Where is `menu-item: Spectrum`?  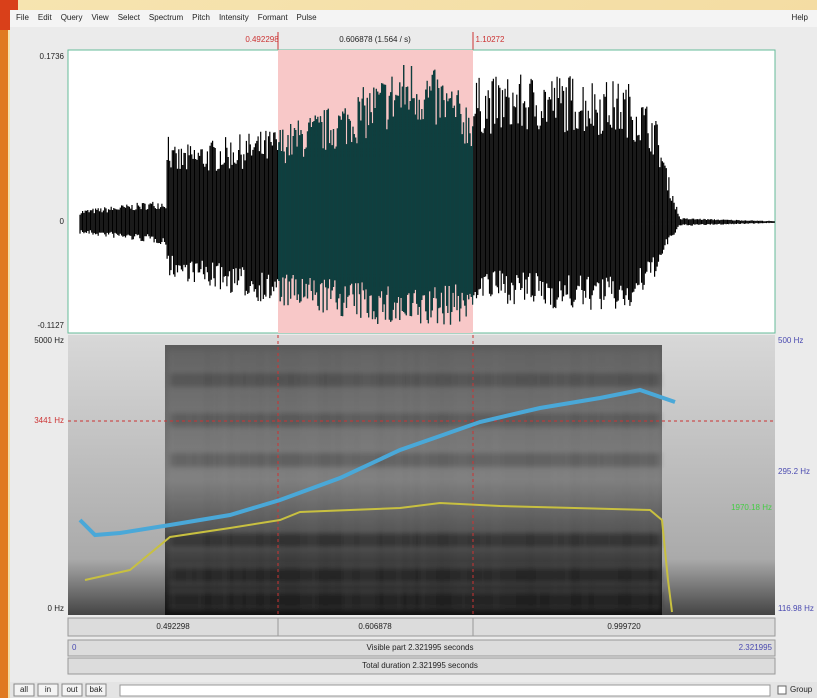 menu-item: Spectrum is located at coordinates (166, 17).